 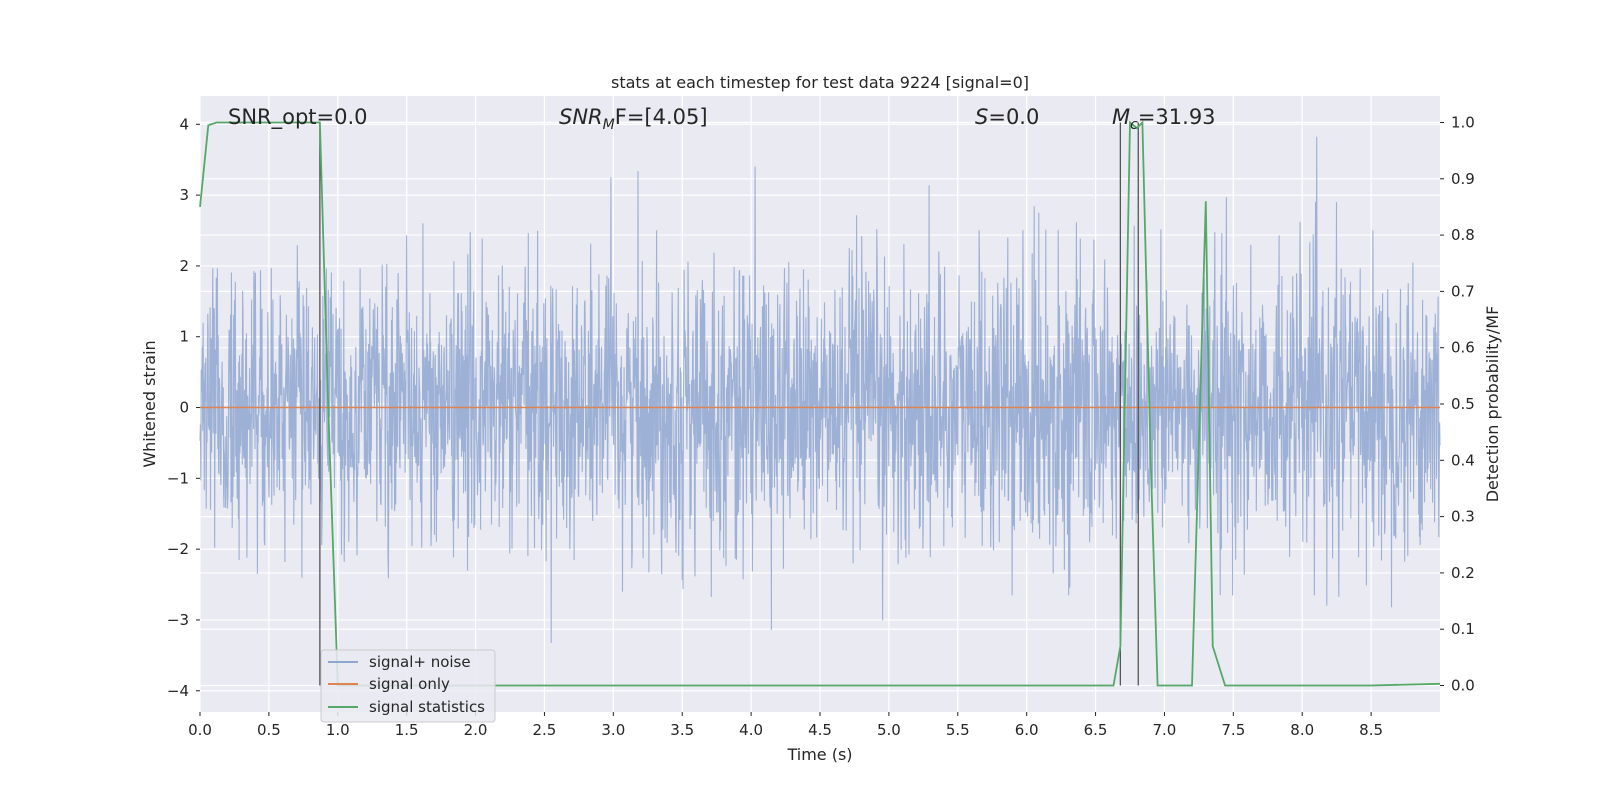 I want to click on y2-tick-label: 0.4, so click(x=1463, y=460).